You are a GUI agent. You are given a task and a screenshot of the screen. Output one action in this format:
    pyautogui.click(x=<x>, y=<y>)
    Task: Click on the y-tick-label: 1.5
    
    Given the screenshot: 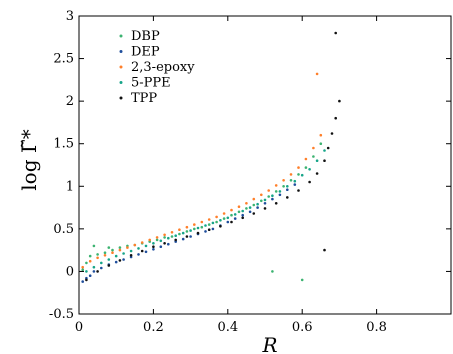 What is the action you would take?
    pyautogui.click(x=63, y=144)
    